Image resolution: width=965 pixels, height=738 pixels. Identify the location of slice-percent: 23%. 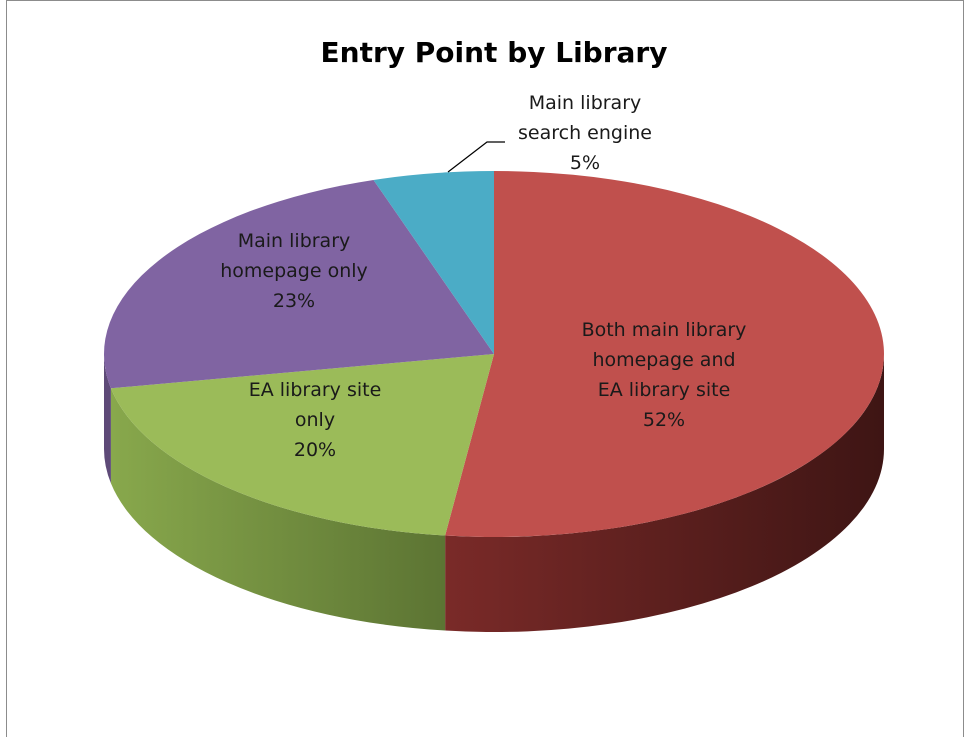
(294, 301).